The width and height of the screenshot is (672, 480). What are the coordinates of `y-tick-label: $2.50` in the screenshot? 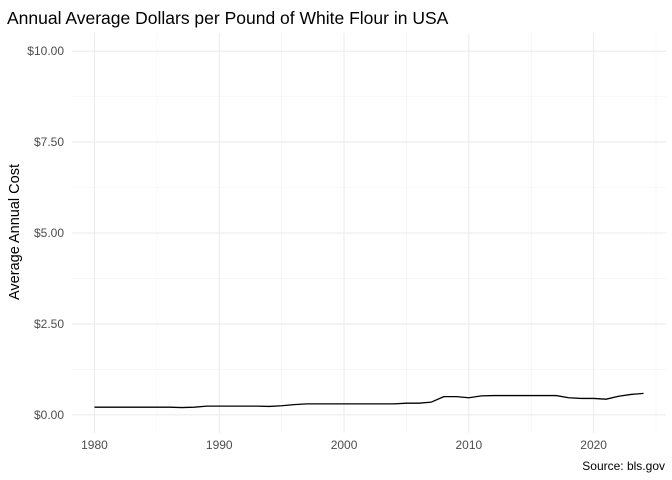 It's located at (49, 324).